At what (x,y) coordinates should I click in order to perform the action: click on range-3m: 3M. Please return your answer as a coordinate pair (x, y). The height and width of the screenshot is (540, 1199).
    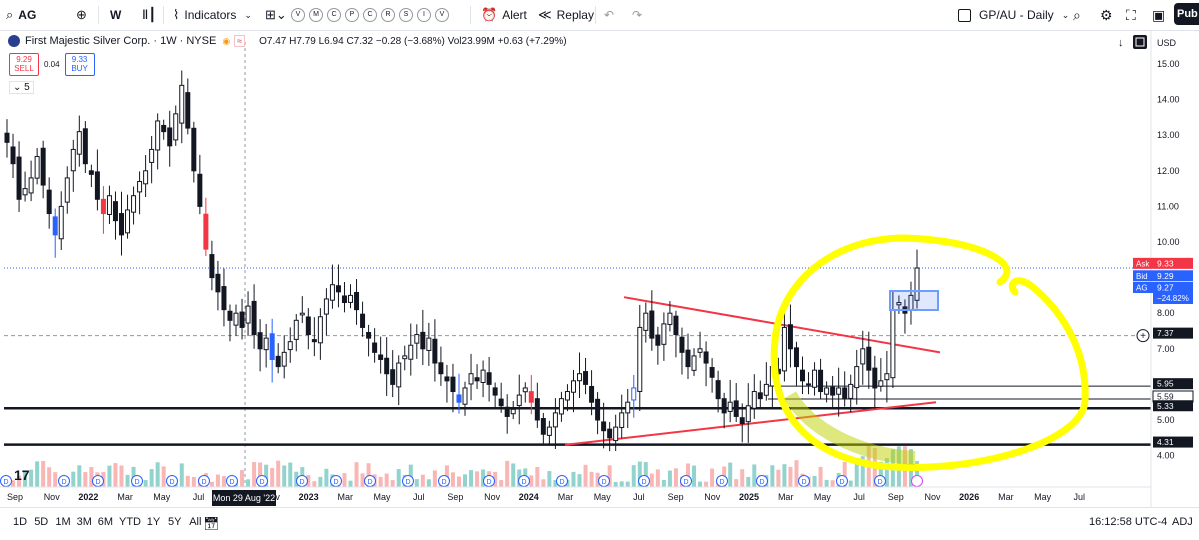
    Looking at the image, I should click on (84, 522).